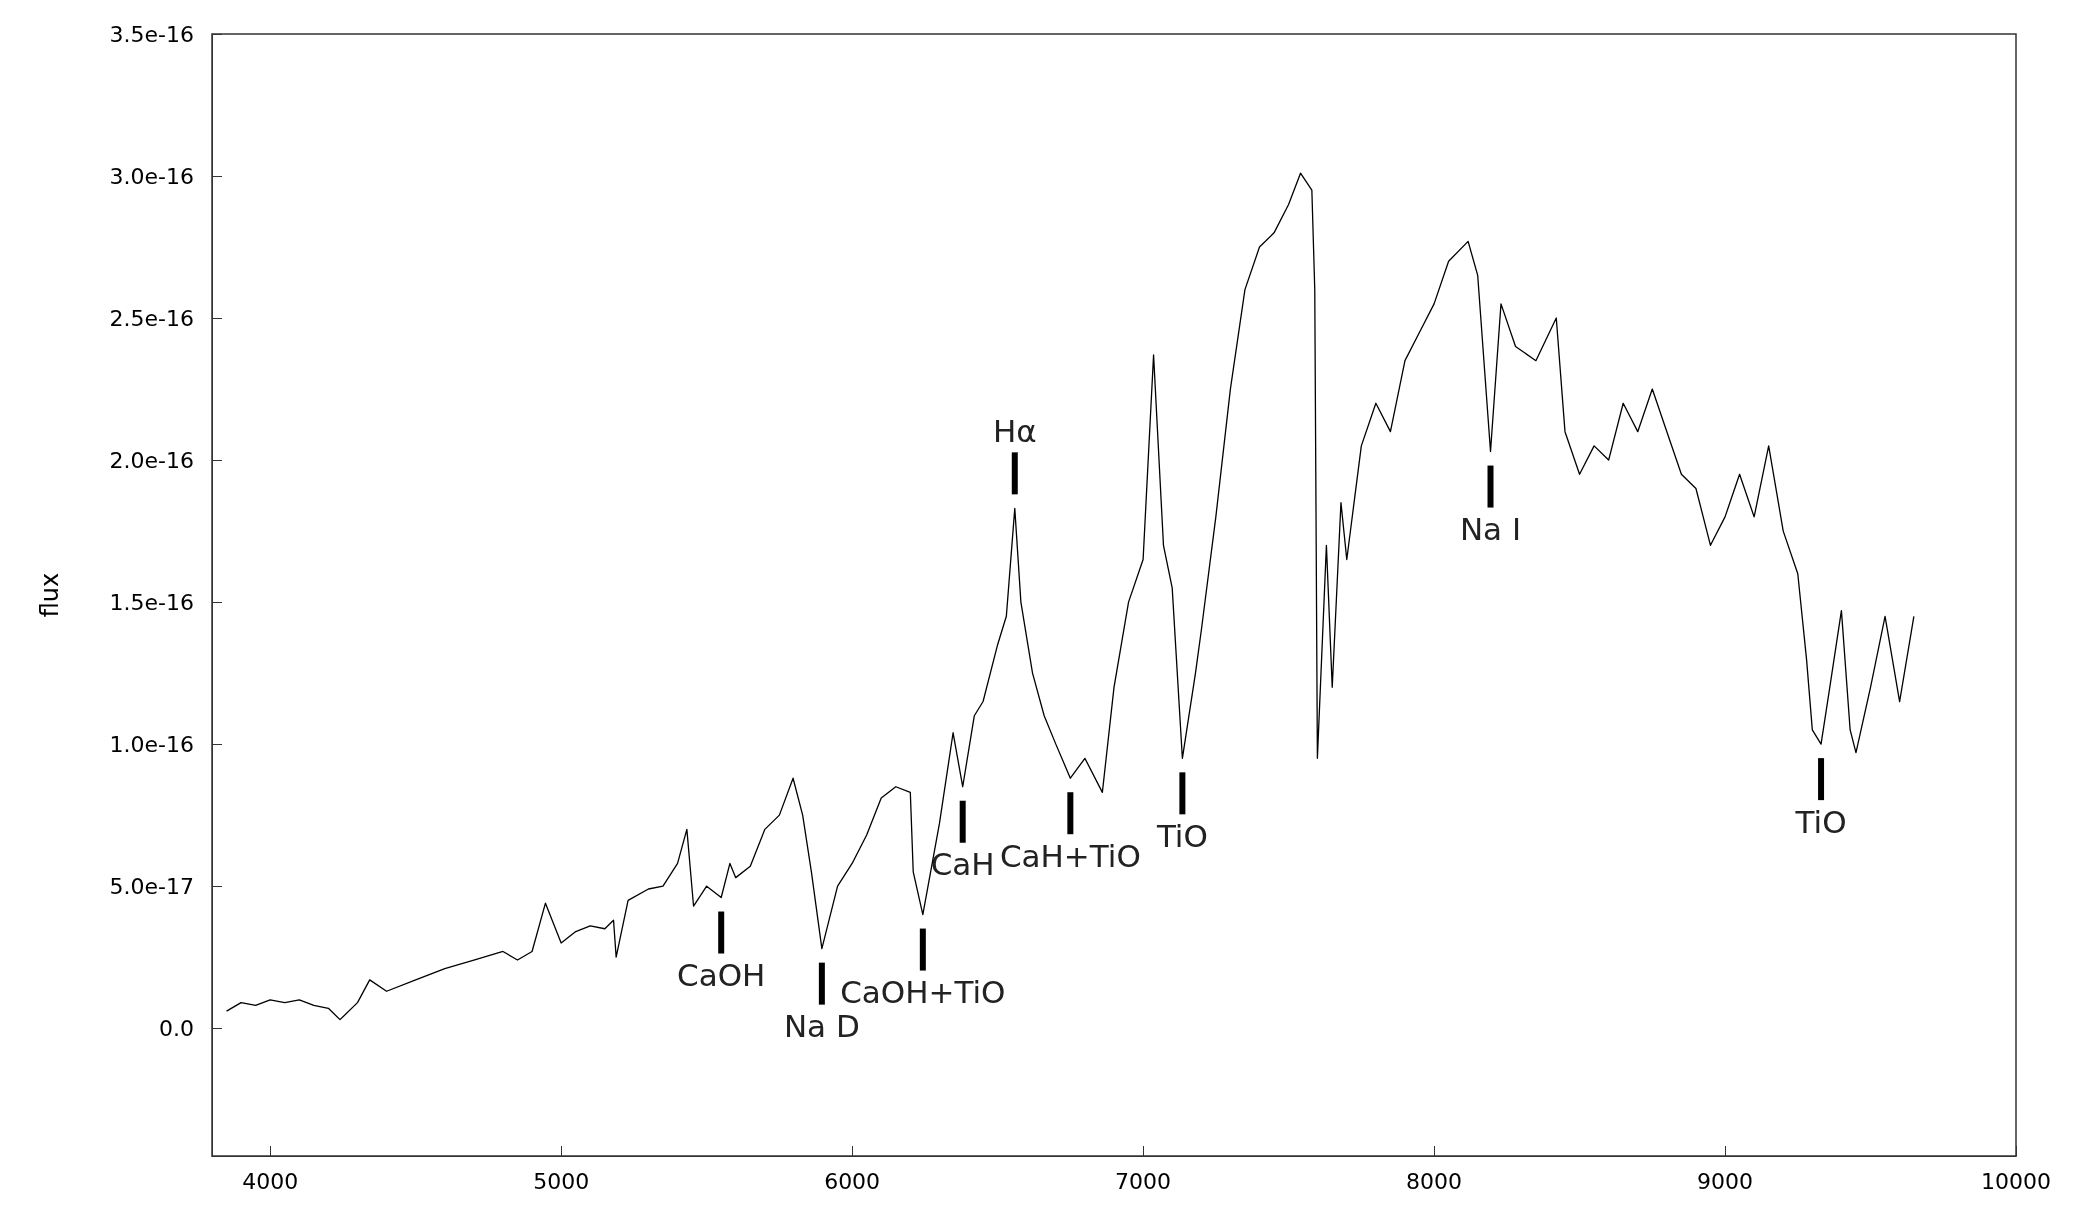 The height and width of the screenshot is (1226, 2074). I want to click on y-tick-label: 2.5e-16, so click(151, 318).